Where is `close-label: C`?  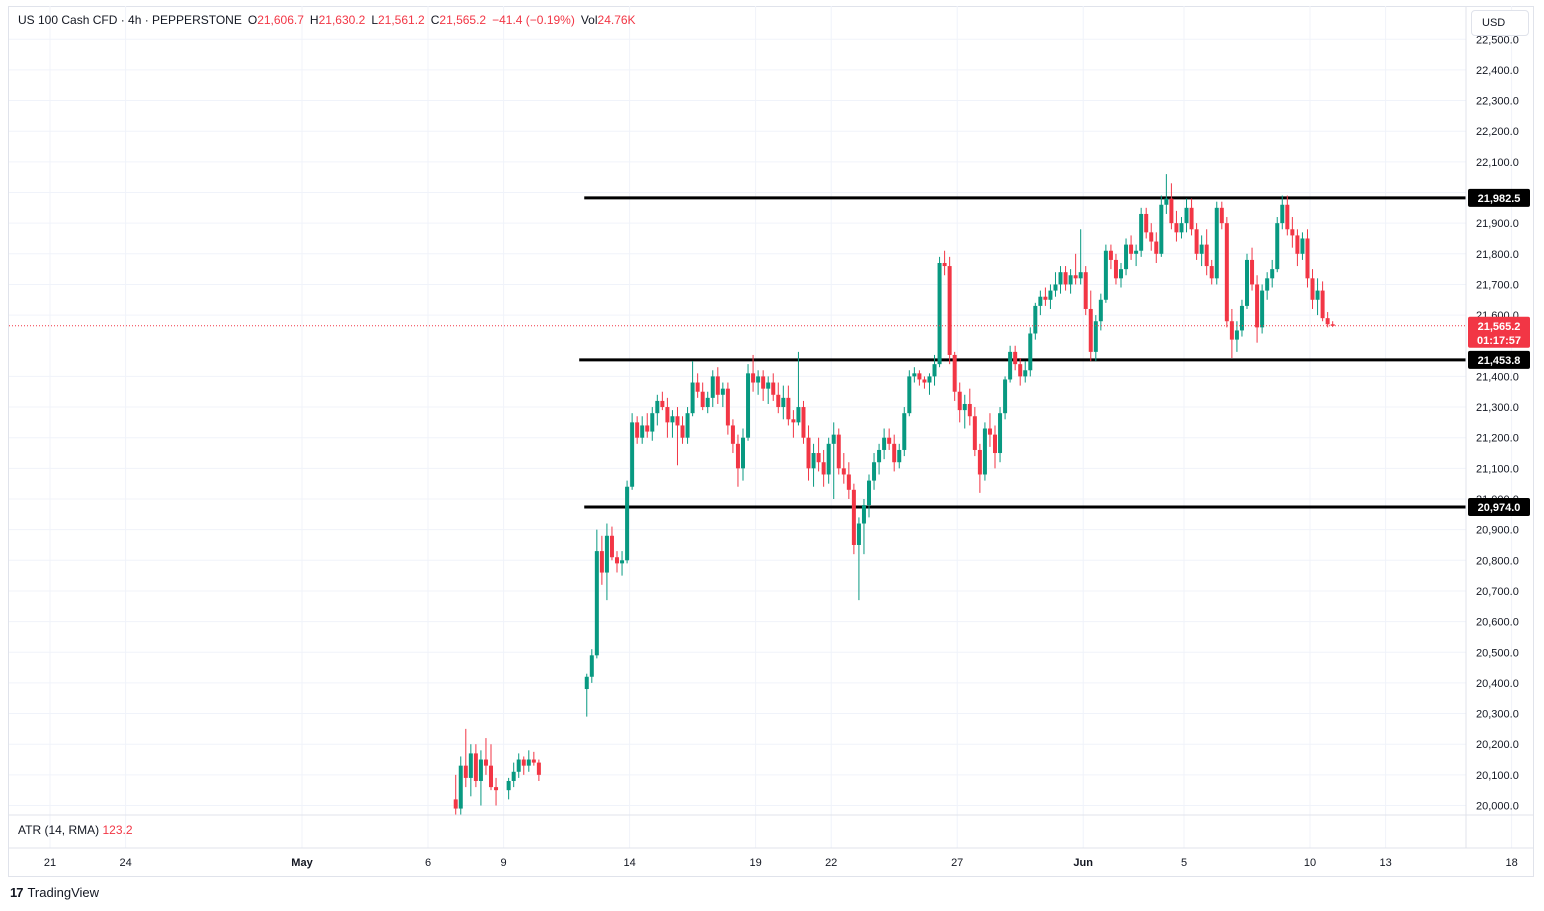
close-label: C is located at coordinates (435, 20).